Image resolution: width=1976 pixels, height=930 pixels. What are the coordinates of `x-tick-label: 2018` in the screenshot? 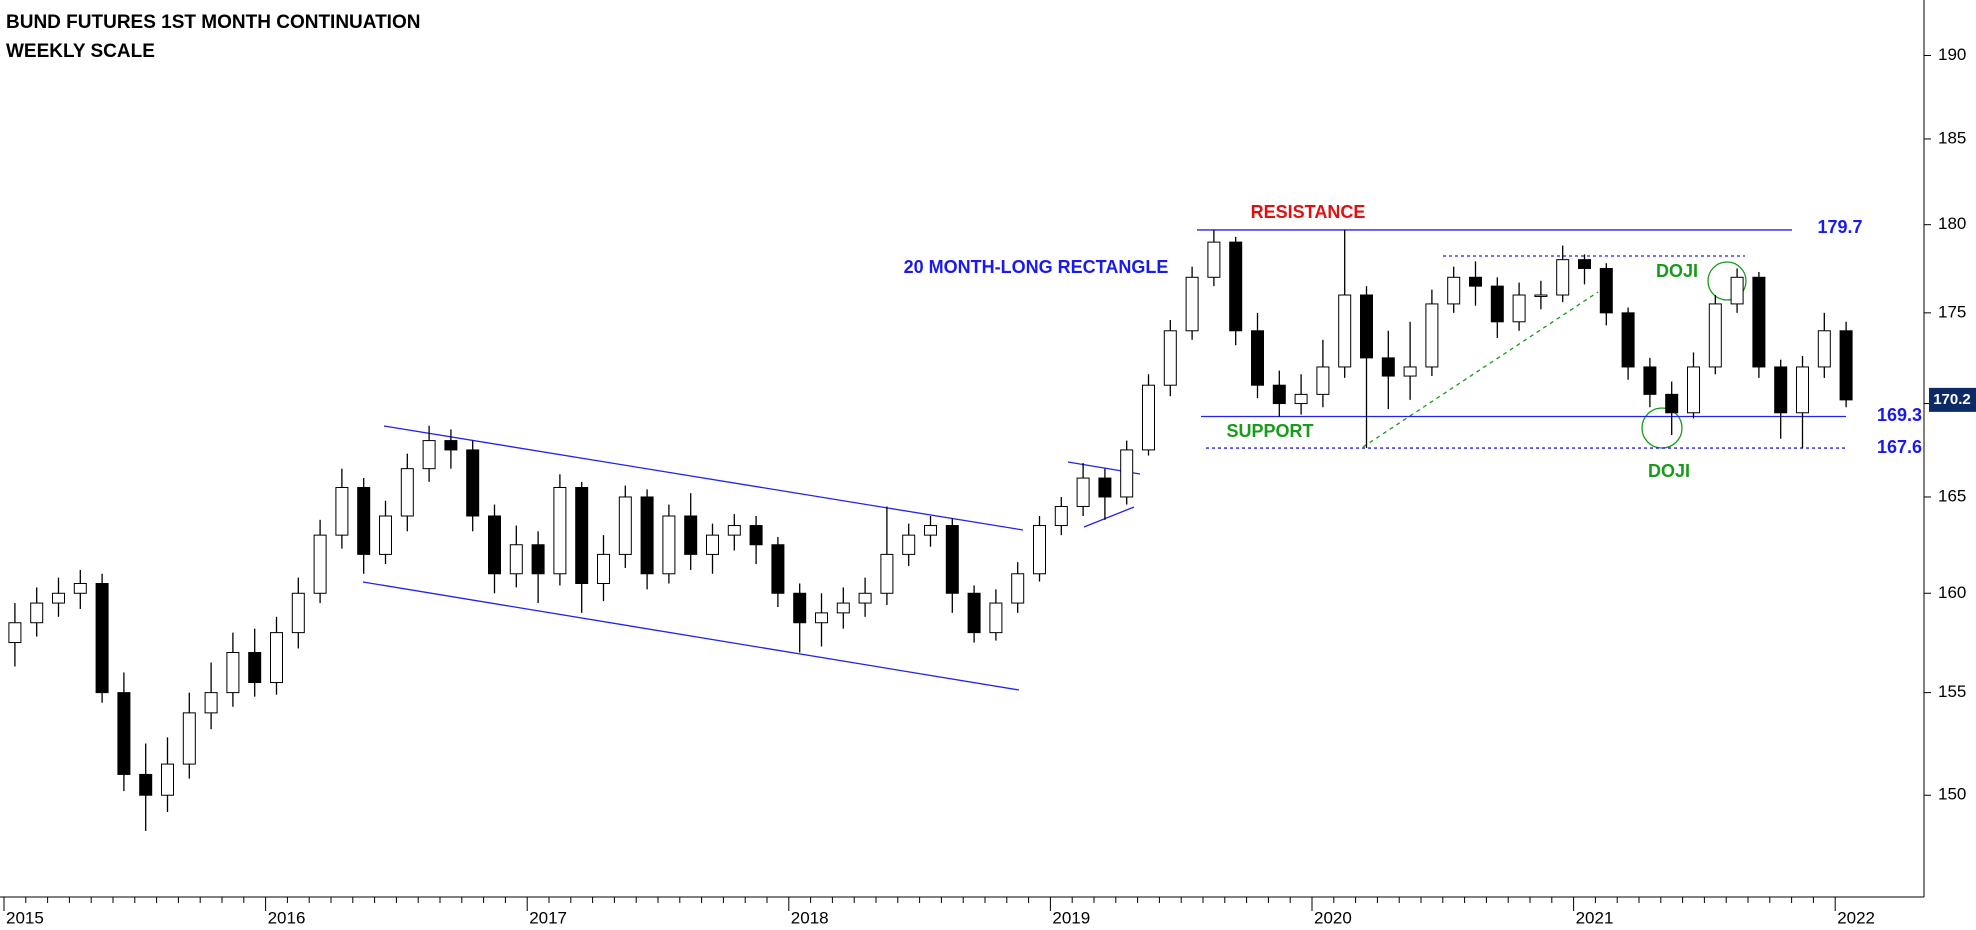 It's located at (810, 917).